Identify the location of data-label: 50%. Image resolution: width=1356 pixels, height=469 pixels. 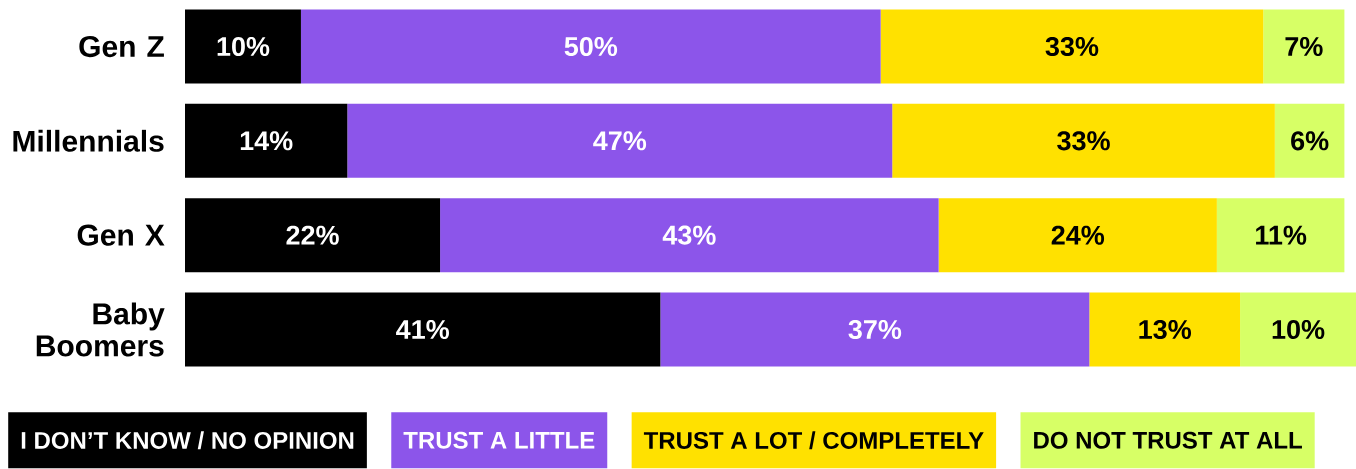
(591, 46).